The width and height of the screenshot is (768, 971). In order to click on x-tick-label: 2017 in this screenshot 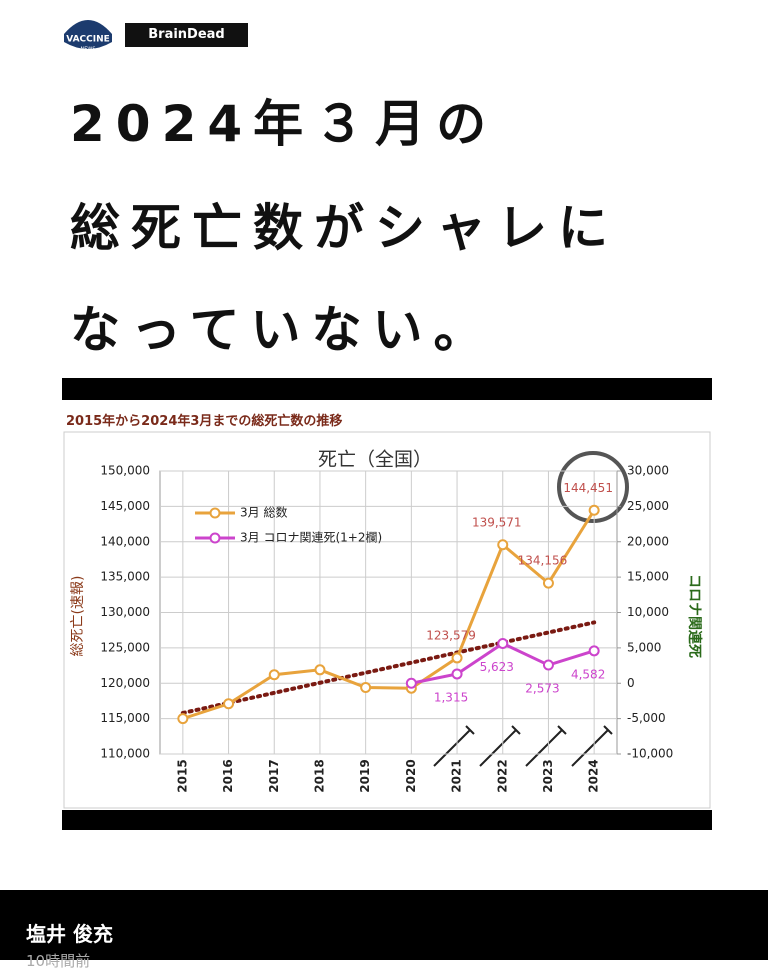, I will do `click(274, 775)`.